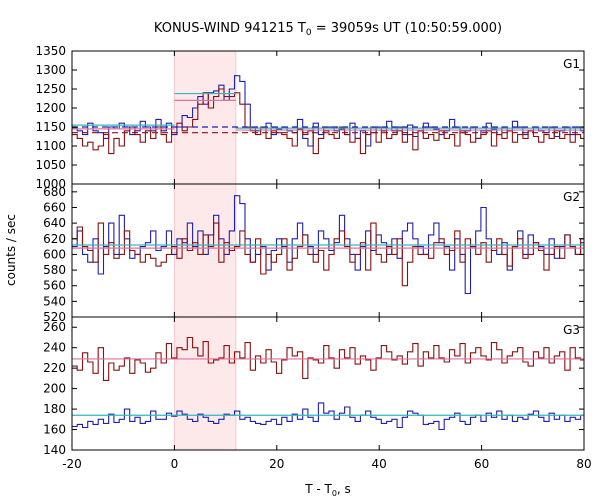  What do you see at coordinates (54, 368) in the screenshot?
I see `y-tick-label: 220` at bounding box center [54, 368].